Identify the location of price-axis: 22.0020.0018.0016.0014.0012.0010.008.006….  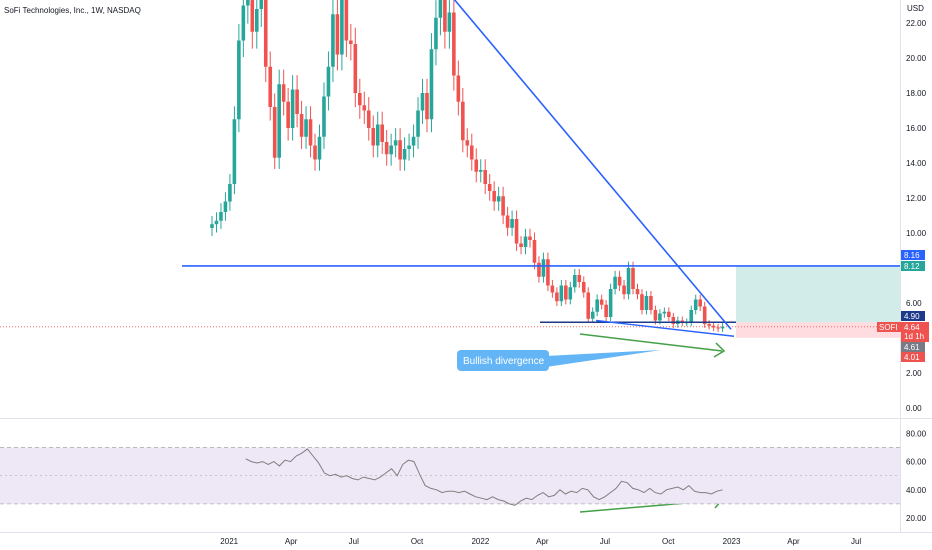
(916, 216).